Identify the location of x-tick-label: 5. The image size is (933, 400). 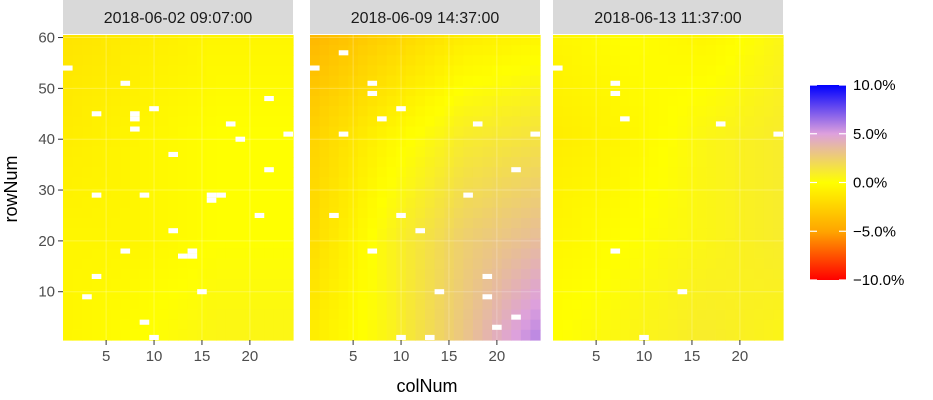
(353, 356).